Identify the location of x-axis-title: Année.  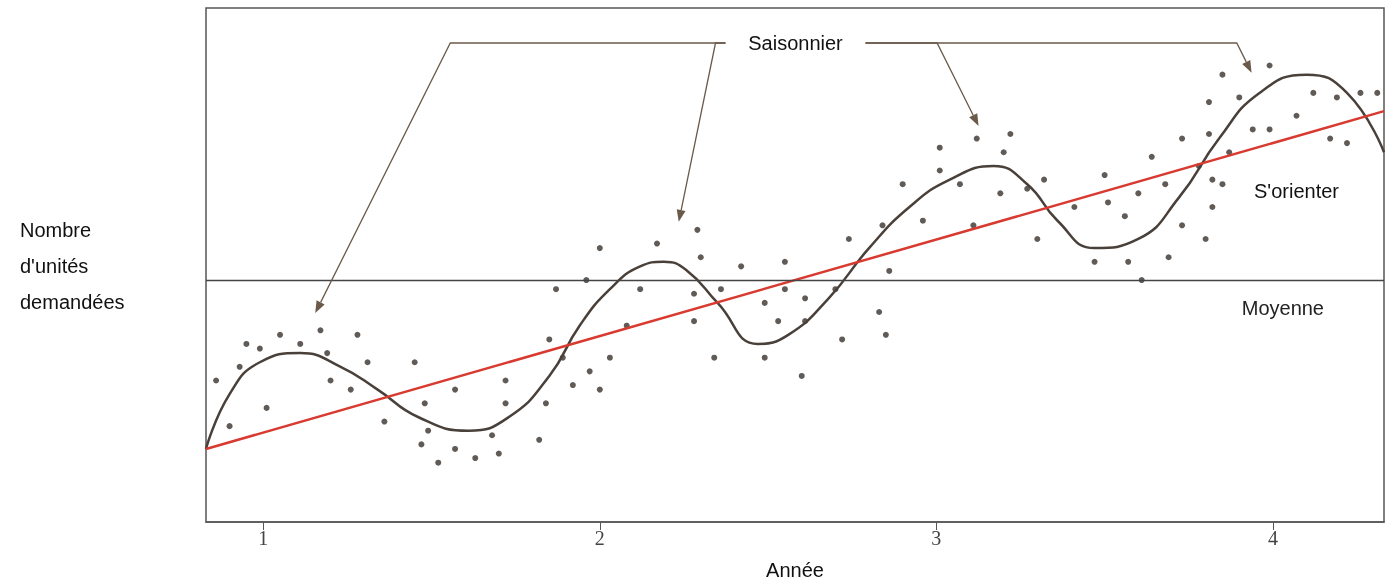
(795, 570).